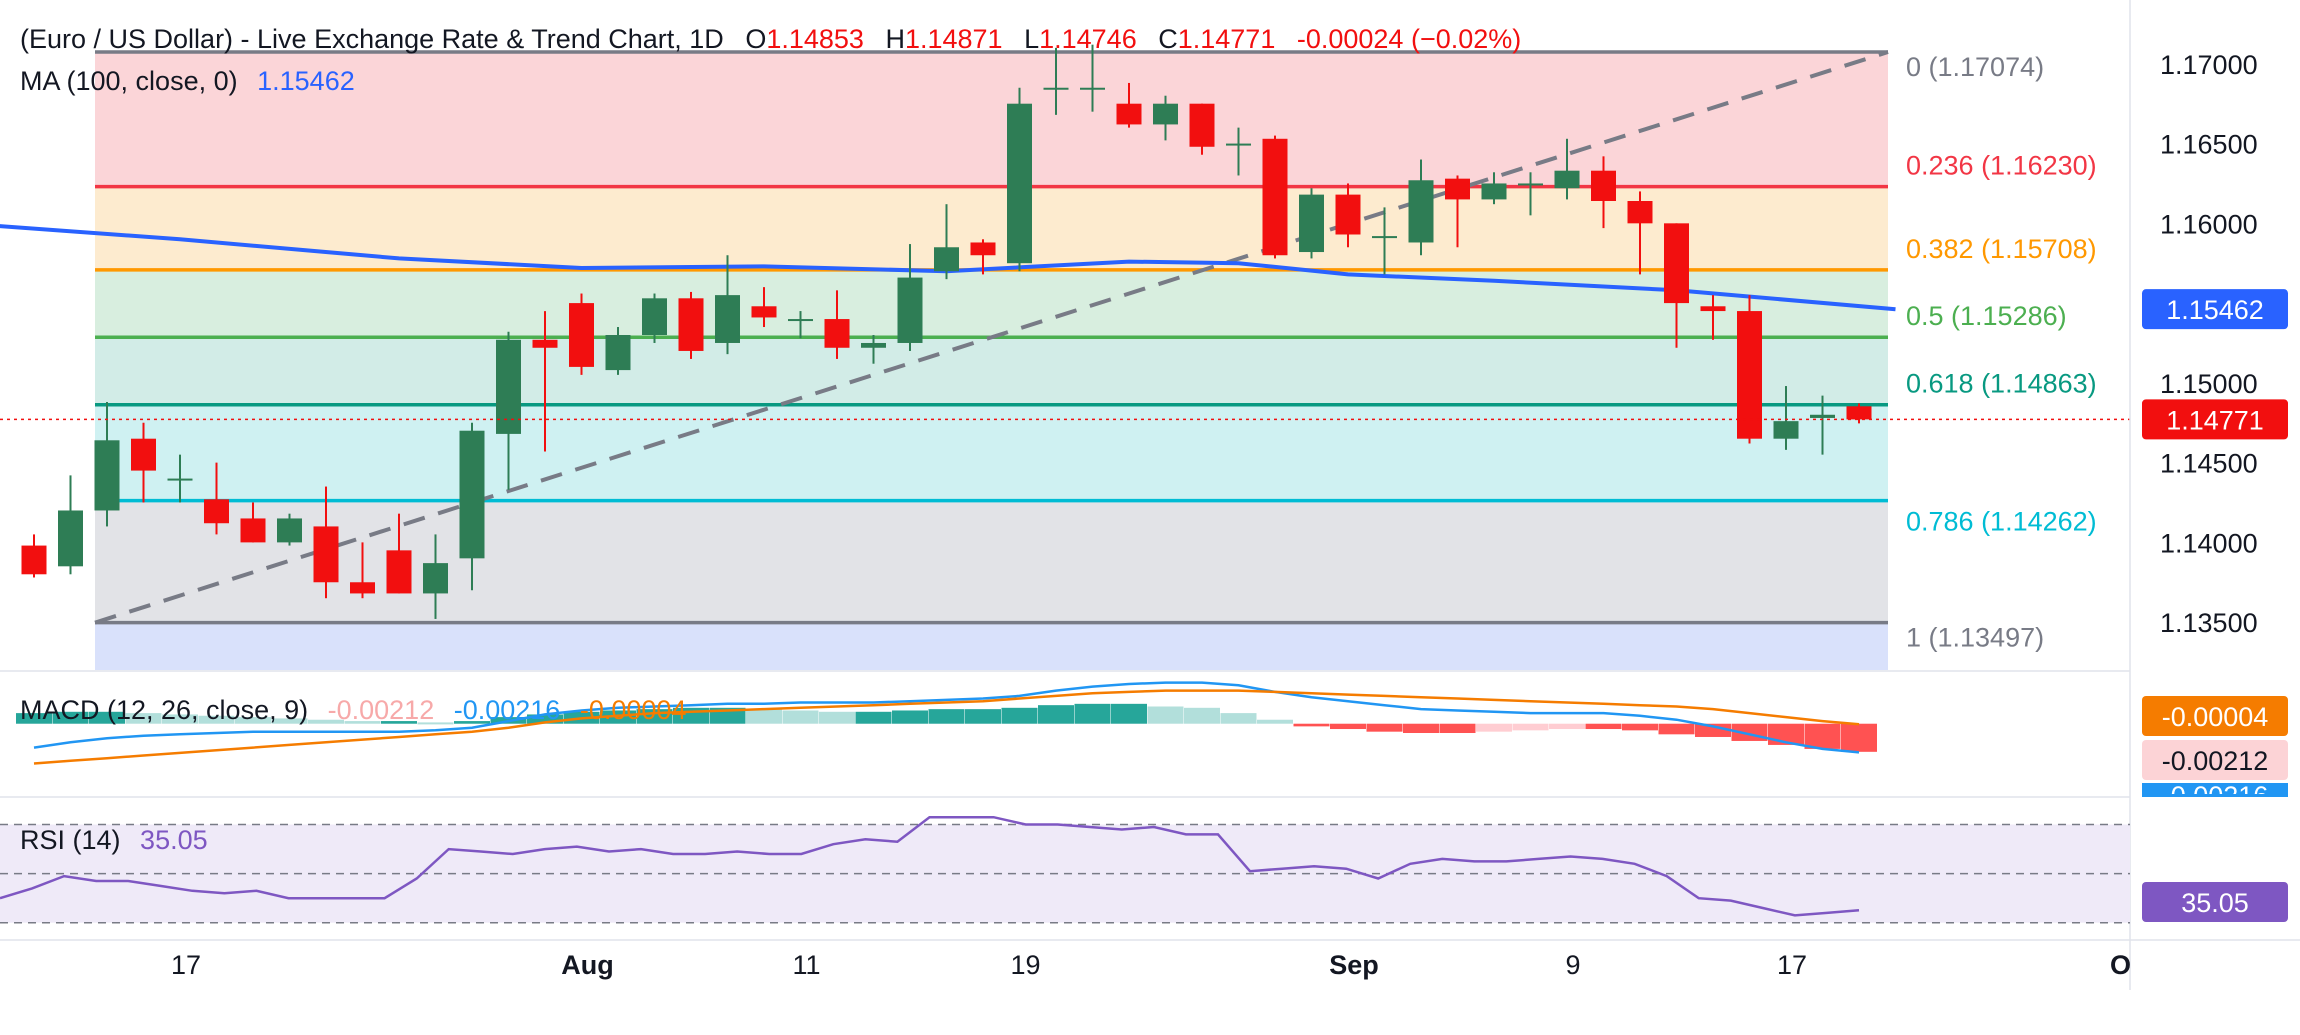 The image size is (2300, 1035). Describe the element at coordinates (2215, 419) in the screenshot. I see `last-price-badge-bg` at that location.